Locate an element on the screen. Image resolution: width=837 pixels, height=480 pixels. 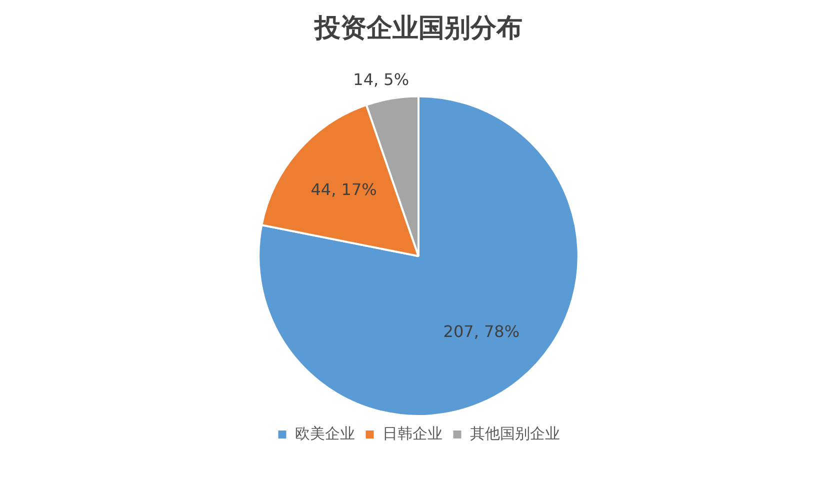
legend-label: 其他国别企业 is located at coordinates (515, 433).